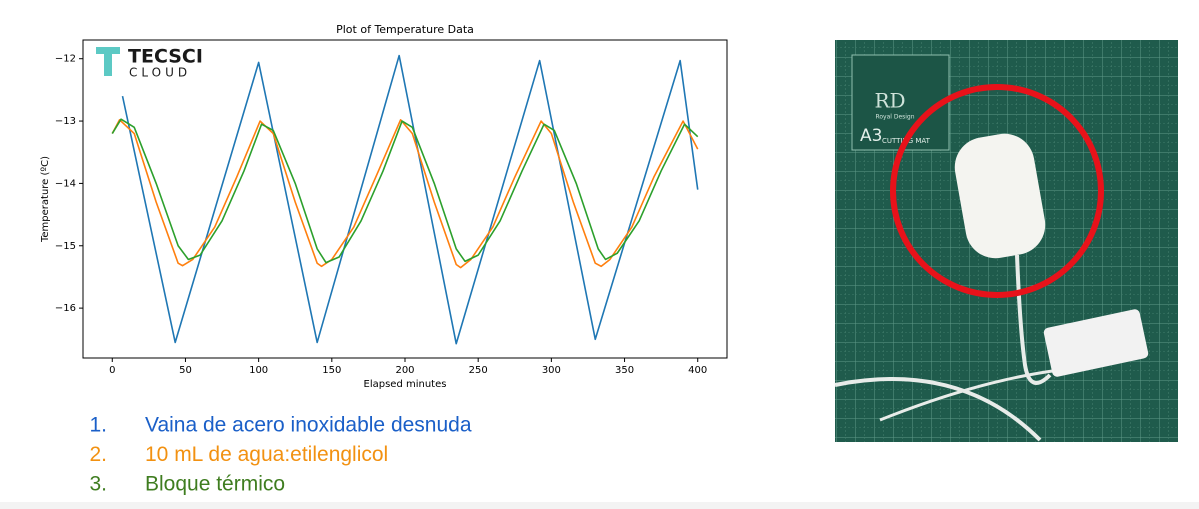 This screenshot has height=509, width=1199. Describe the element at coordinates (551, 370) in the screenshot. I see `x-tick-label: 300` at that location.